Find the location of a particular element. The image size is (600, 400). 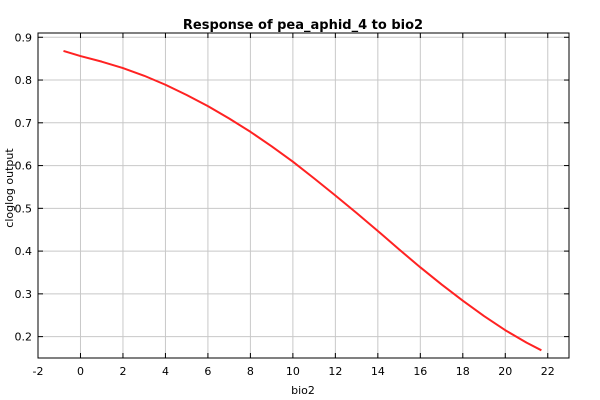

x-tick-label: 10 is located at coordinates (293, 371).